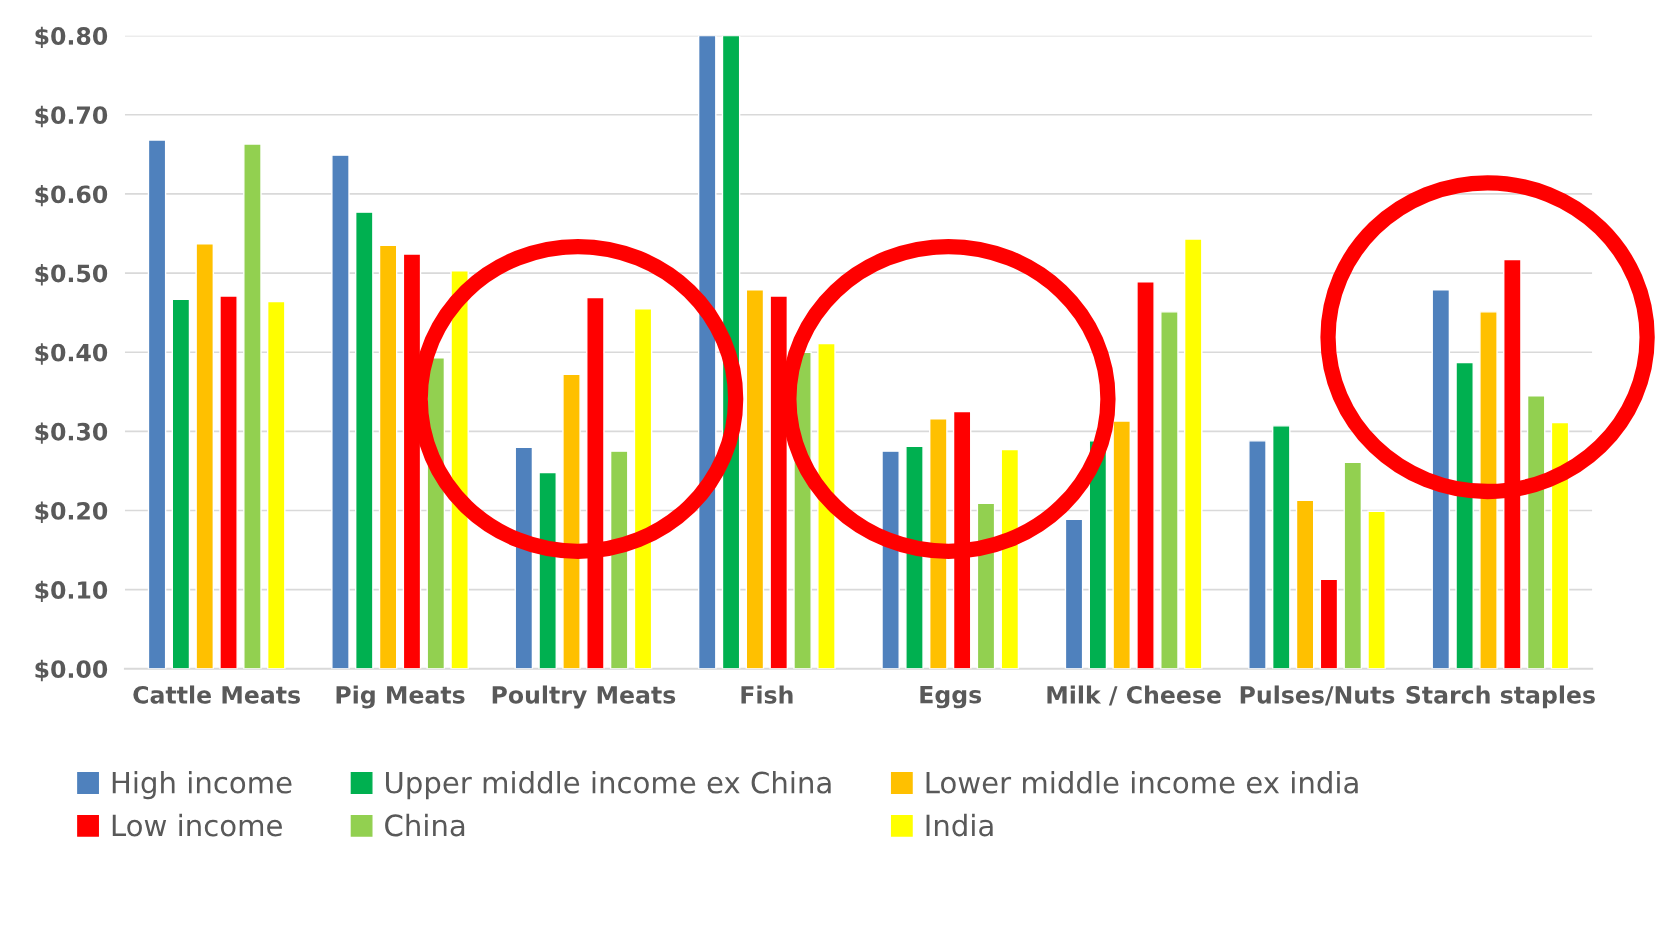  Describe the element at coordinates (767, 694) in the screenshot. I see `x-tick-label: Fish` at that location.